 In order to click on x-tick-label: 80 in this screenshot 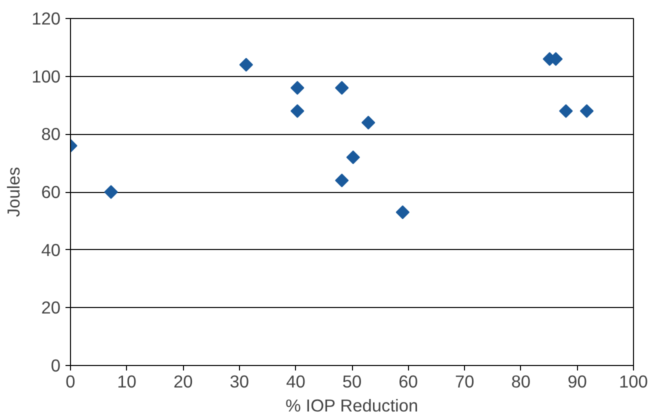, I will do `click(521, 382)`.